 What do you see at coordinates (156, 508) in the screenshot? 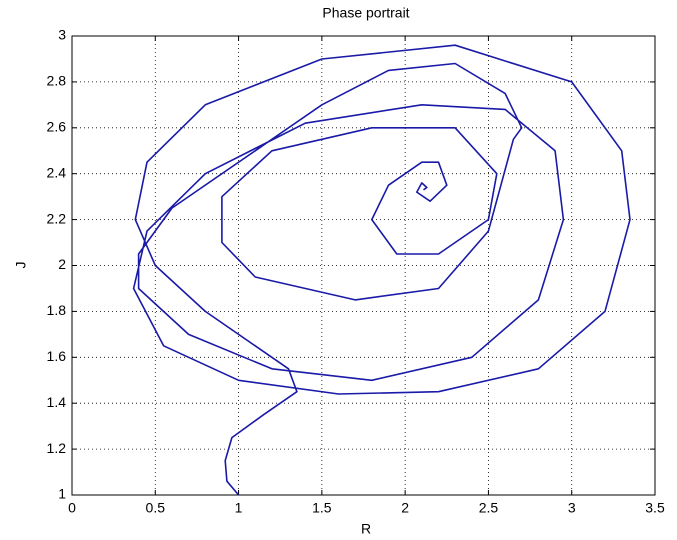
I see `x-tick-label: 0.5` at bounding box center [156, 508].